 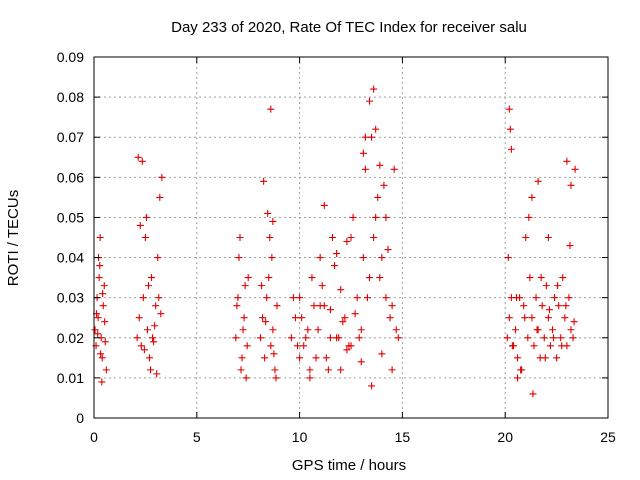 I want to click on y-tick-label: 0, so click(x=80, y=418).